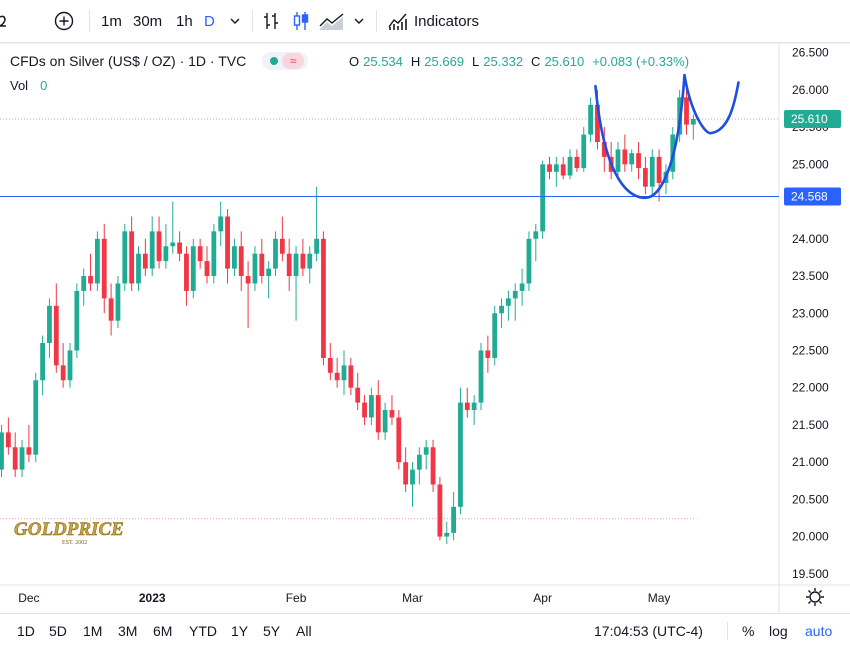  Describe the element at coordinates (301, 21) in the screenshot. I see `candles-style-button` at that location.